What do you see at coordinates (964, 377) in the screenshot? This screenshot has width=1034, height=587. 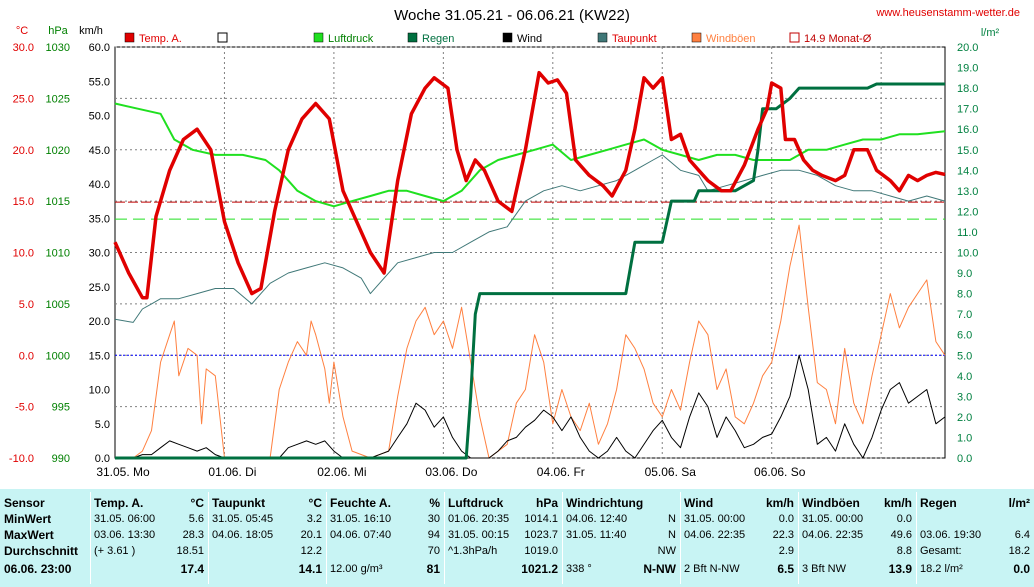 I see `rain-tick-label: 4.0` at bounding box center [964, 377].